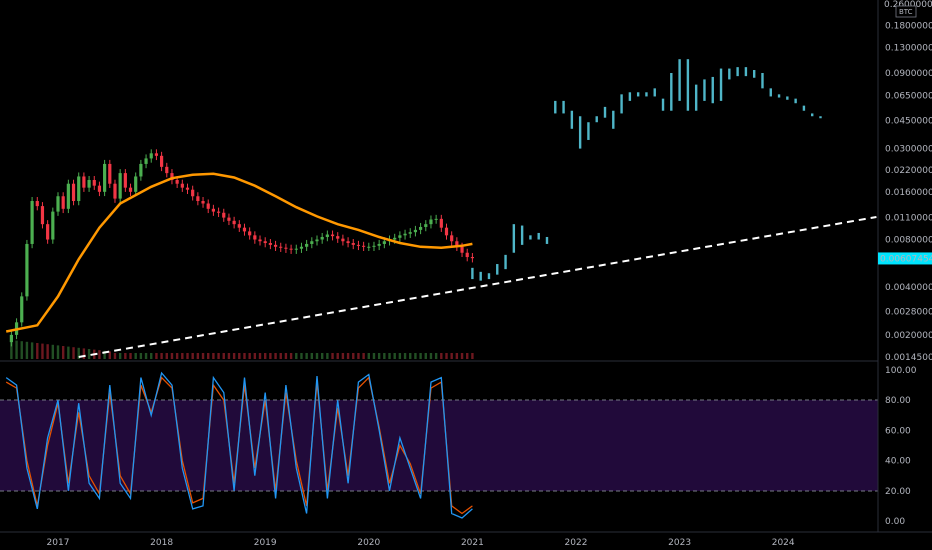  I want to click on time-tick-label: 2022, so click(576, 543).